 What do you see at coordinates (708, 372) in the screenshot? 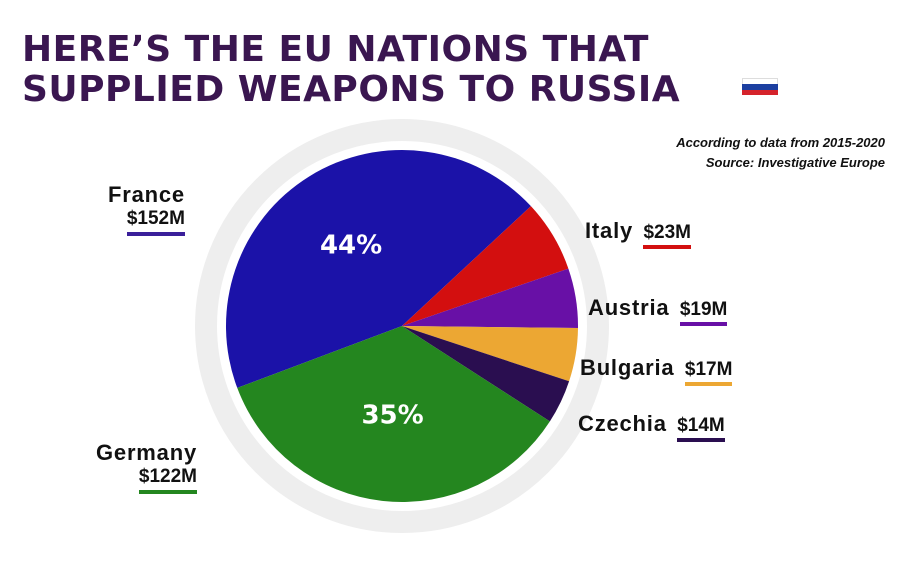
I see `label-bulgaria-value: $17M` at bounding box center [708, 372].